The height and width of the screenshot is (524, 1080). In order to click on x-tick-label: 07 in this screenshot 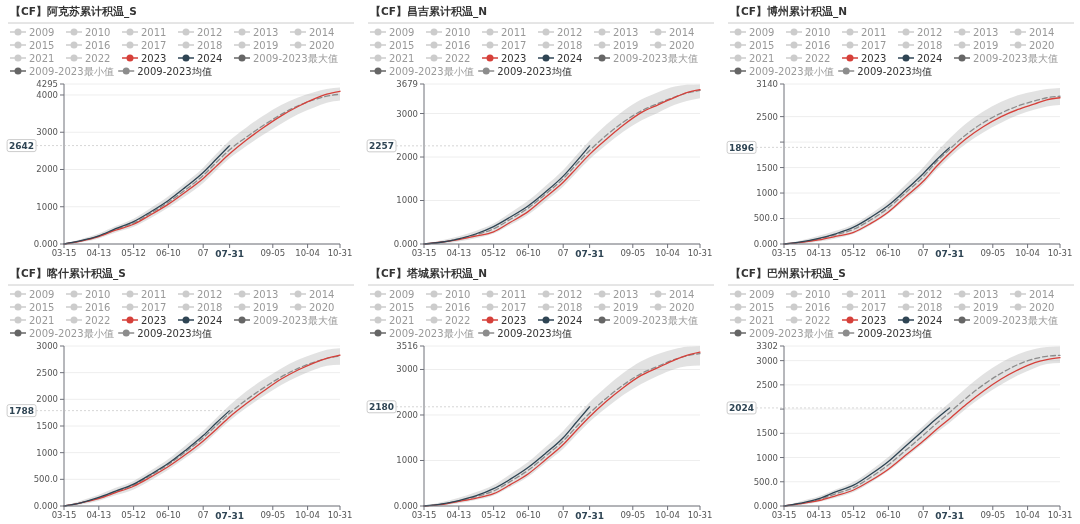, I will do `click(563, 253)`.